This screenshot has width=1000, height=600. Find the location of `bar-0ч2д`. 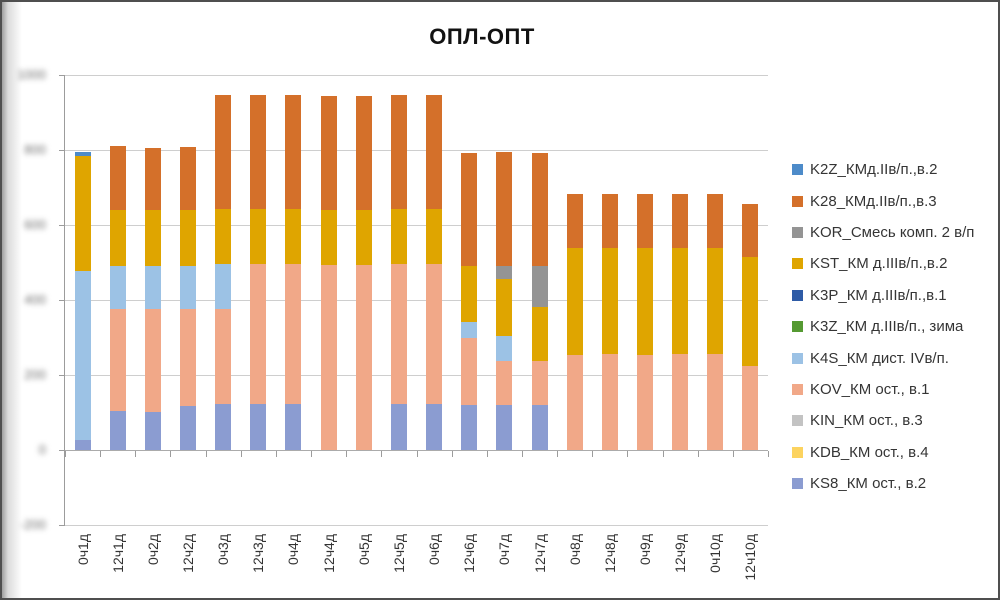

bar-0ч2д is located at coordinates (152, 300).